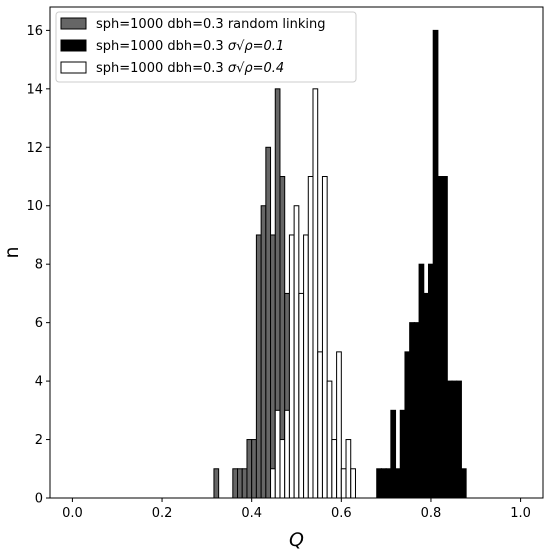  Describe the element at coordinates (296, 509) in the screenshot. I see `x-axis-ticks: 0.0 0.2 0.4 0.6 0.8 1.0` at that location.